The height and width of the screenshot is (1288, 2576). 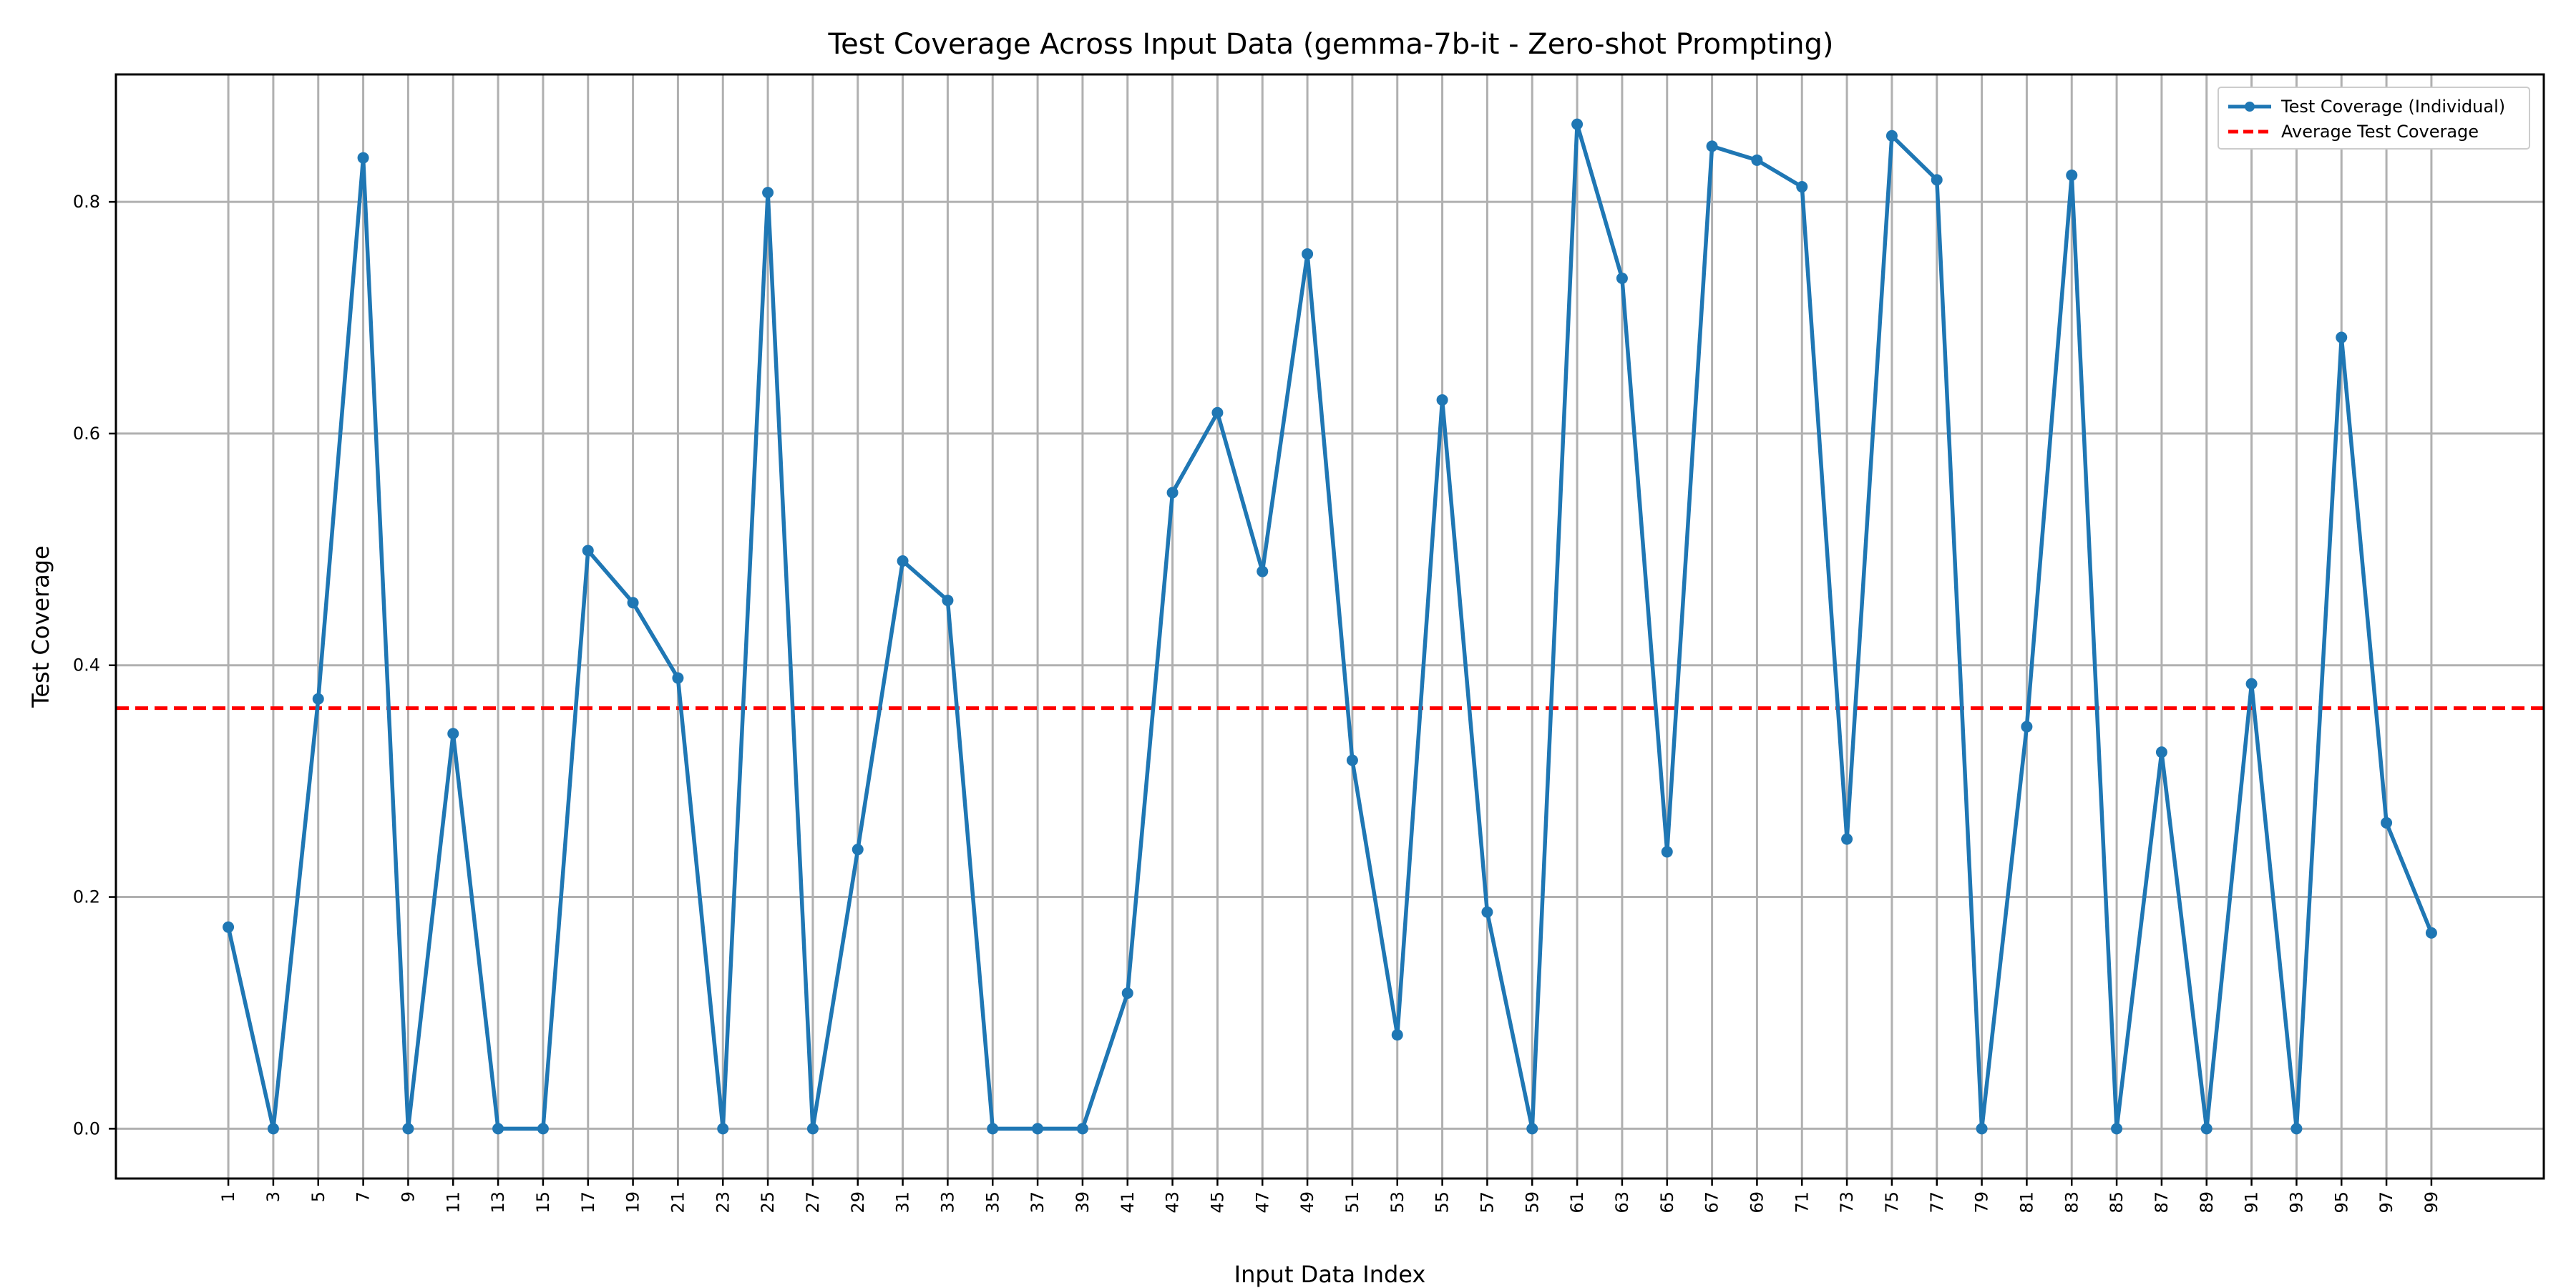 I want to click on x-tick-label: 99, so click(x=2431, y=1202).